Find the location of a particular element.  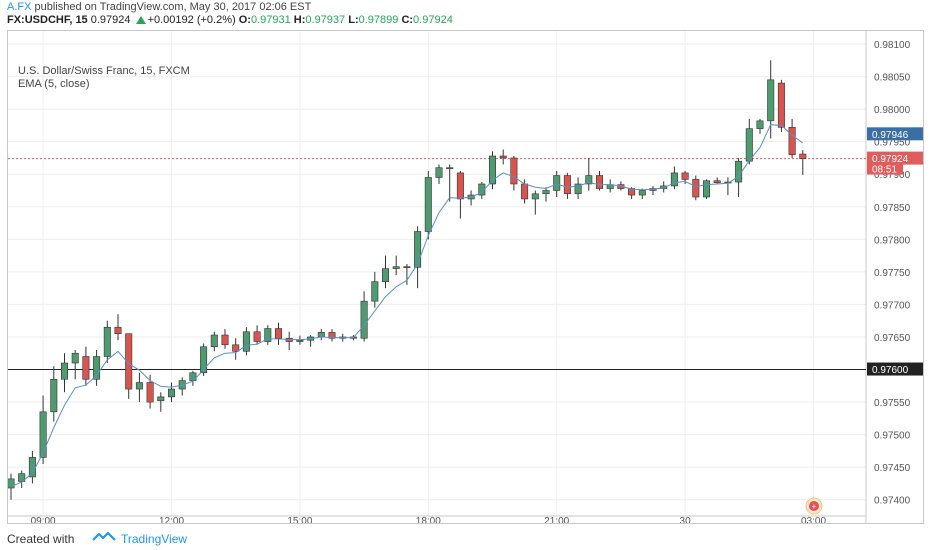

x-tick-label: 21:00 is located at coordinates (556, 520).